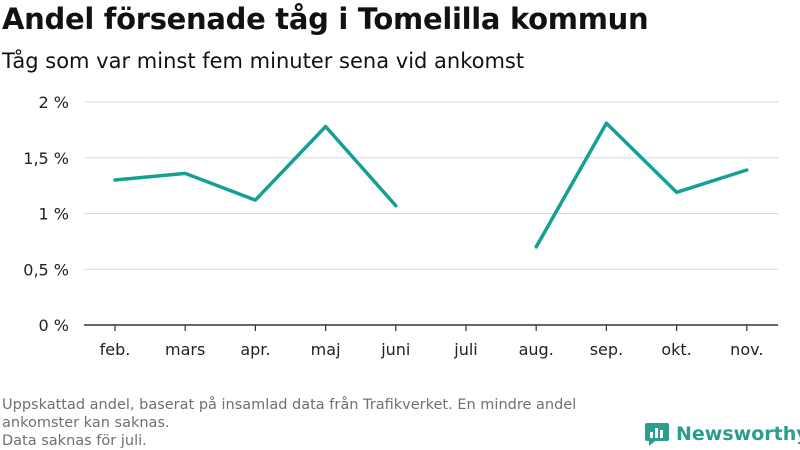 This screenshot has width=800, height=450. What do you see at coordinates (86, 423) in the screenshot?
I see `footnote-line: ankomster kan saknas.` at bounding box center [86, 423].